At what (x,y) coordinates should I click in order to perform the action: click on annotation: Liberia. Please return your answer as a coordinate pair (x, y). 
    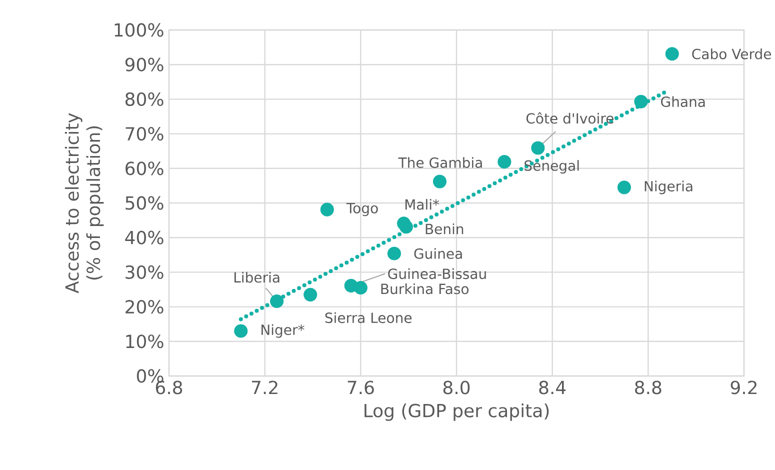
    Looking at the image, I should click on (257, 277).